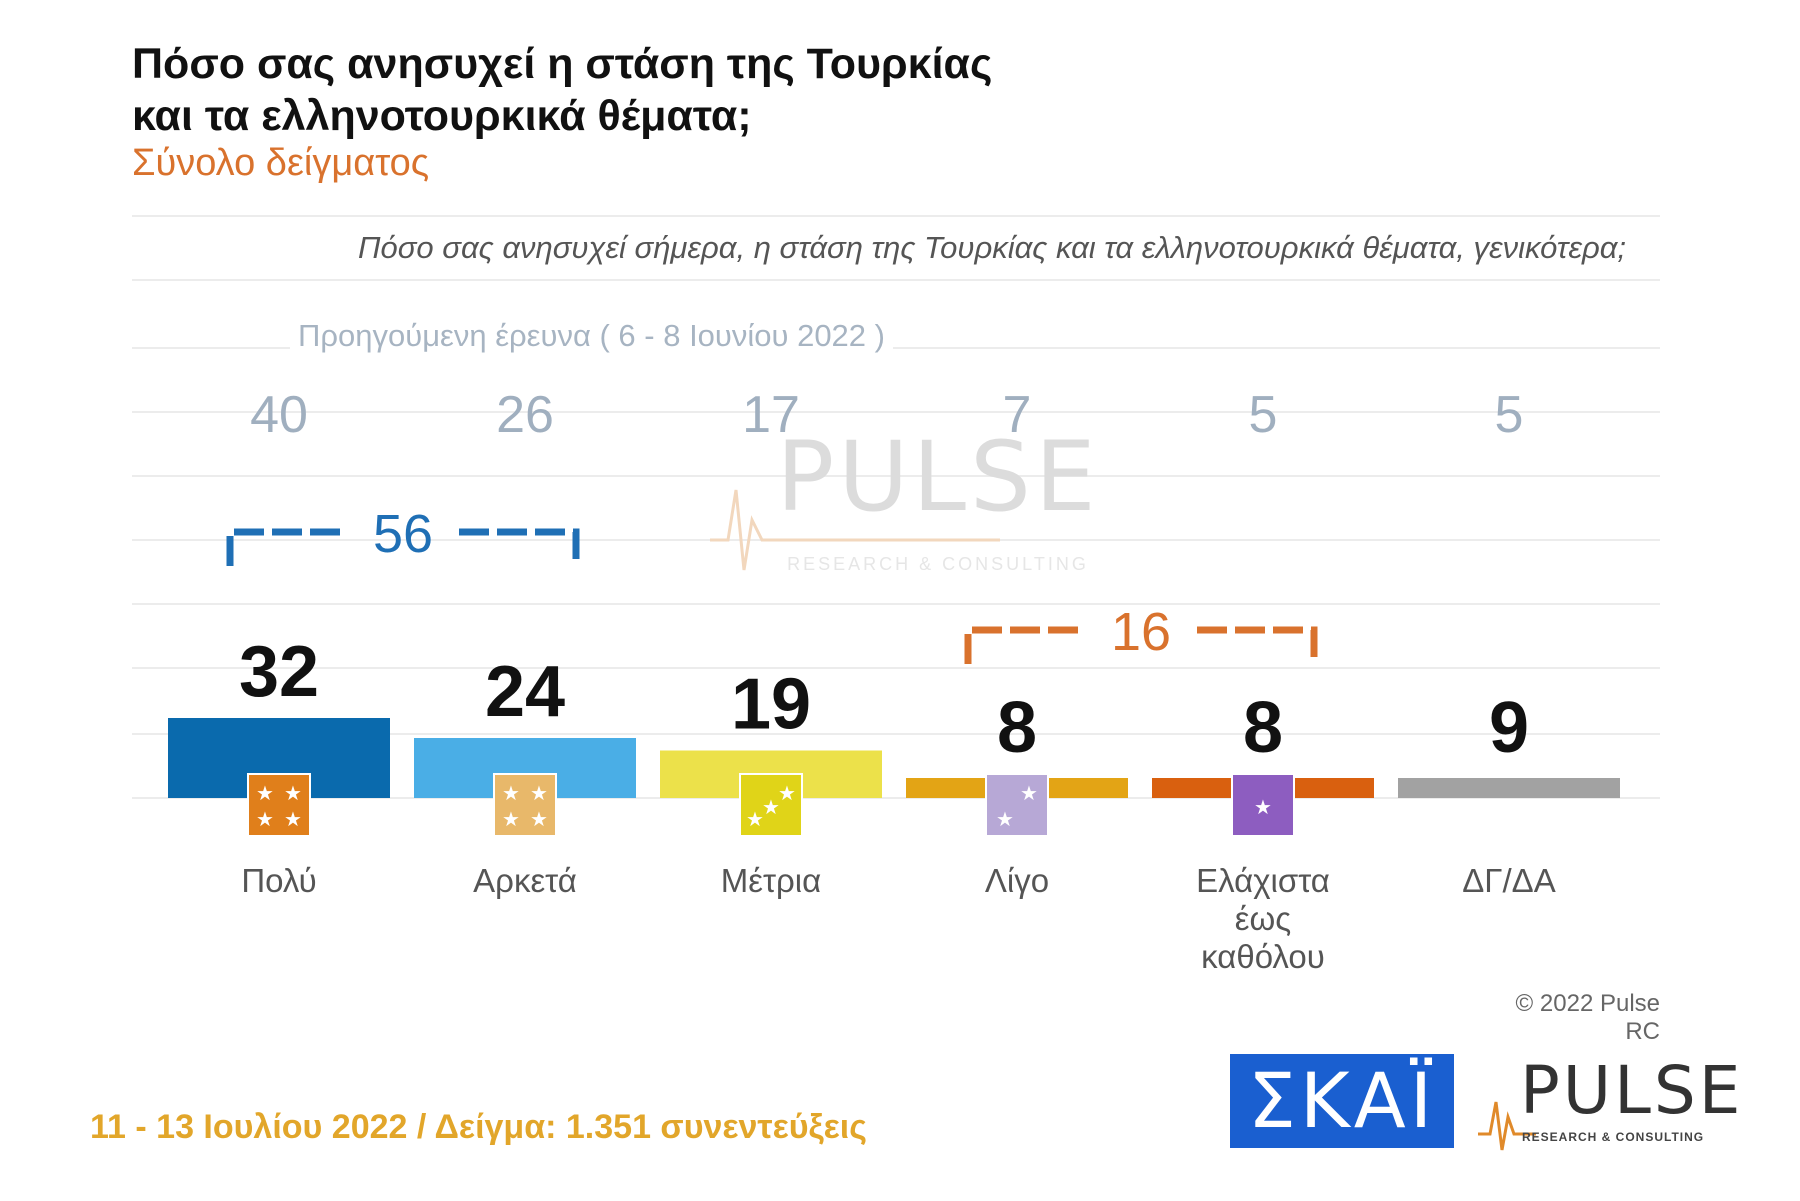 The image size is (1800, 1201). I want to click on group-total-1: 16, so click(1141, 632).